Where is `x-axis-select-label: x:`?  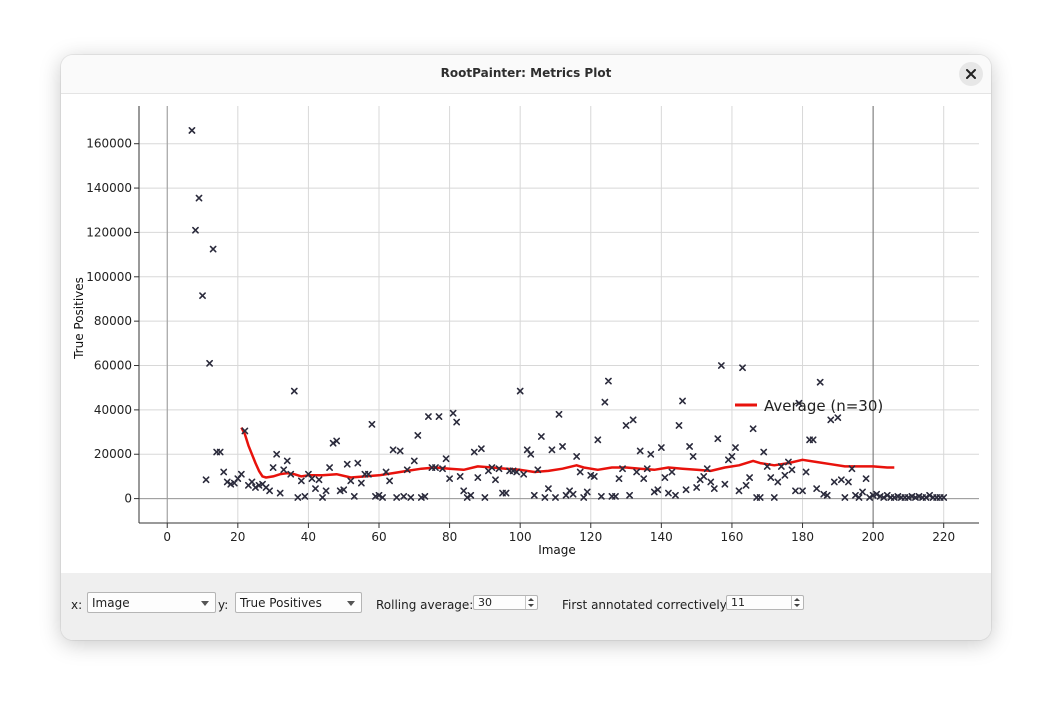 x-axis-select-label: x: is located at coordinates (77, 605).